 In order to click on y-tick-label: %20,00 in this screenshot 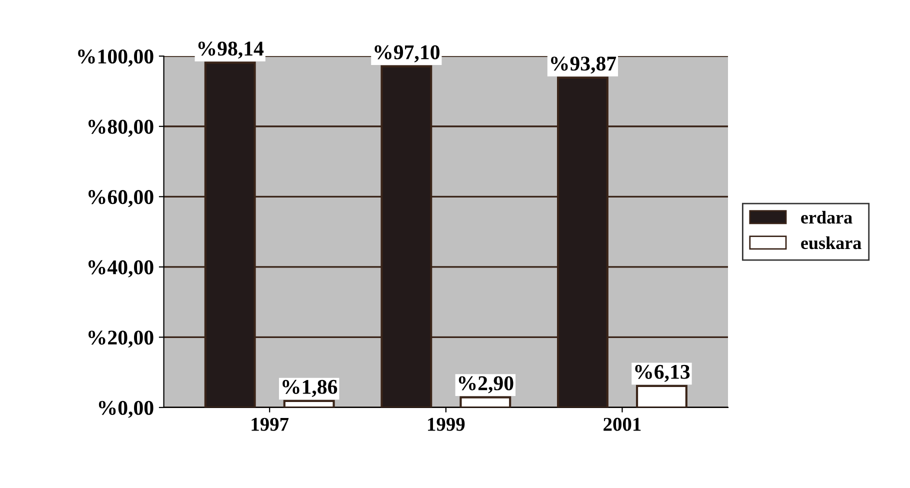, I will do `click(121, 339)`.